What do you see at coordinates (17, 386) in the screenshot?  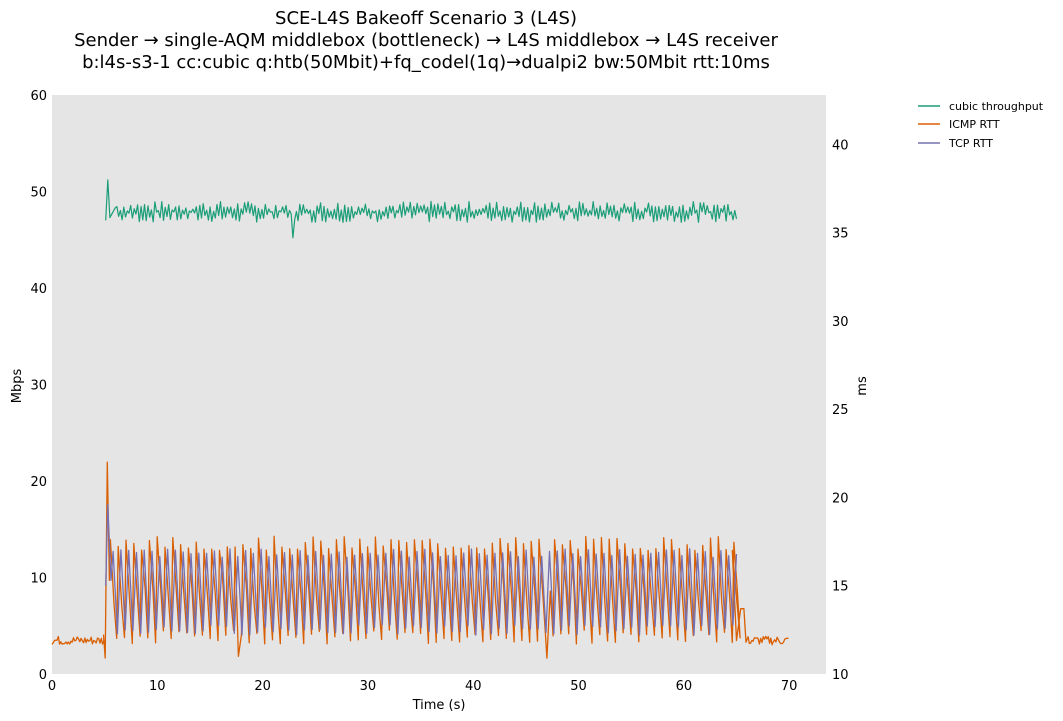 I see `y-axis-label-left: Mbps` at bounding box center [17, 386].